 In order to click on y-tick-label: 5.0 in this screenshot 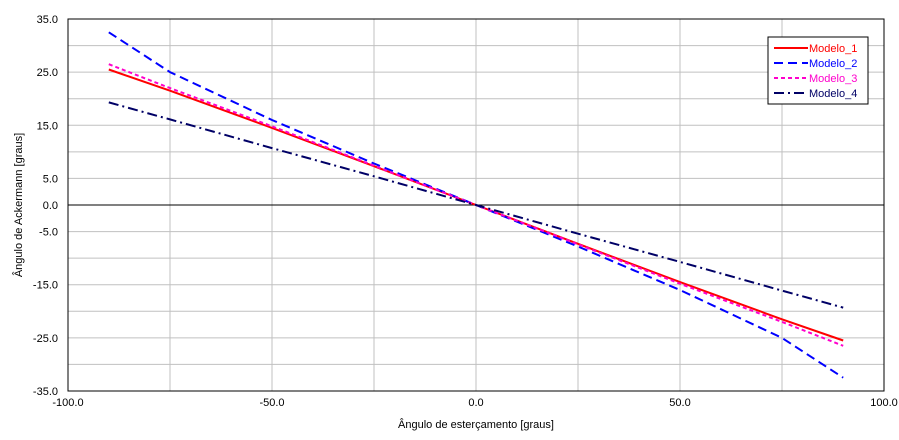, I will do `click(50, 179)`.